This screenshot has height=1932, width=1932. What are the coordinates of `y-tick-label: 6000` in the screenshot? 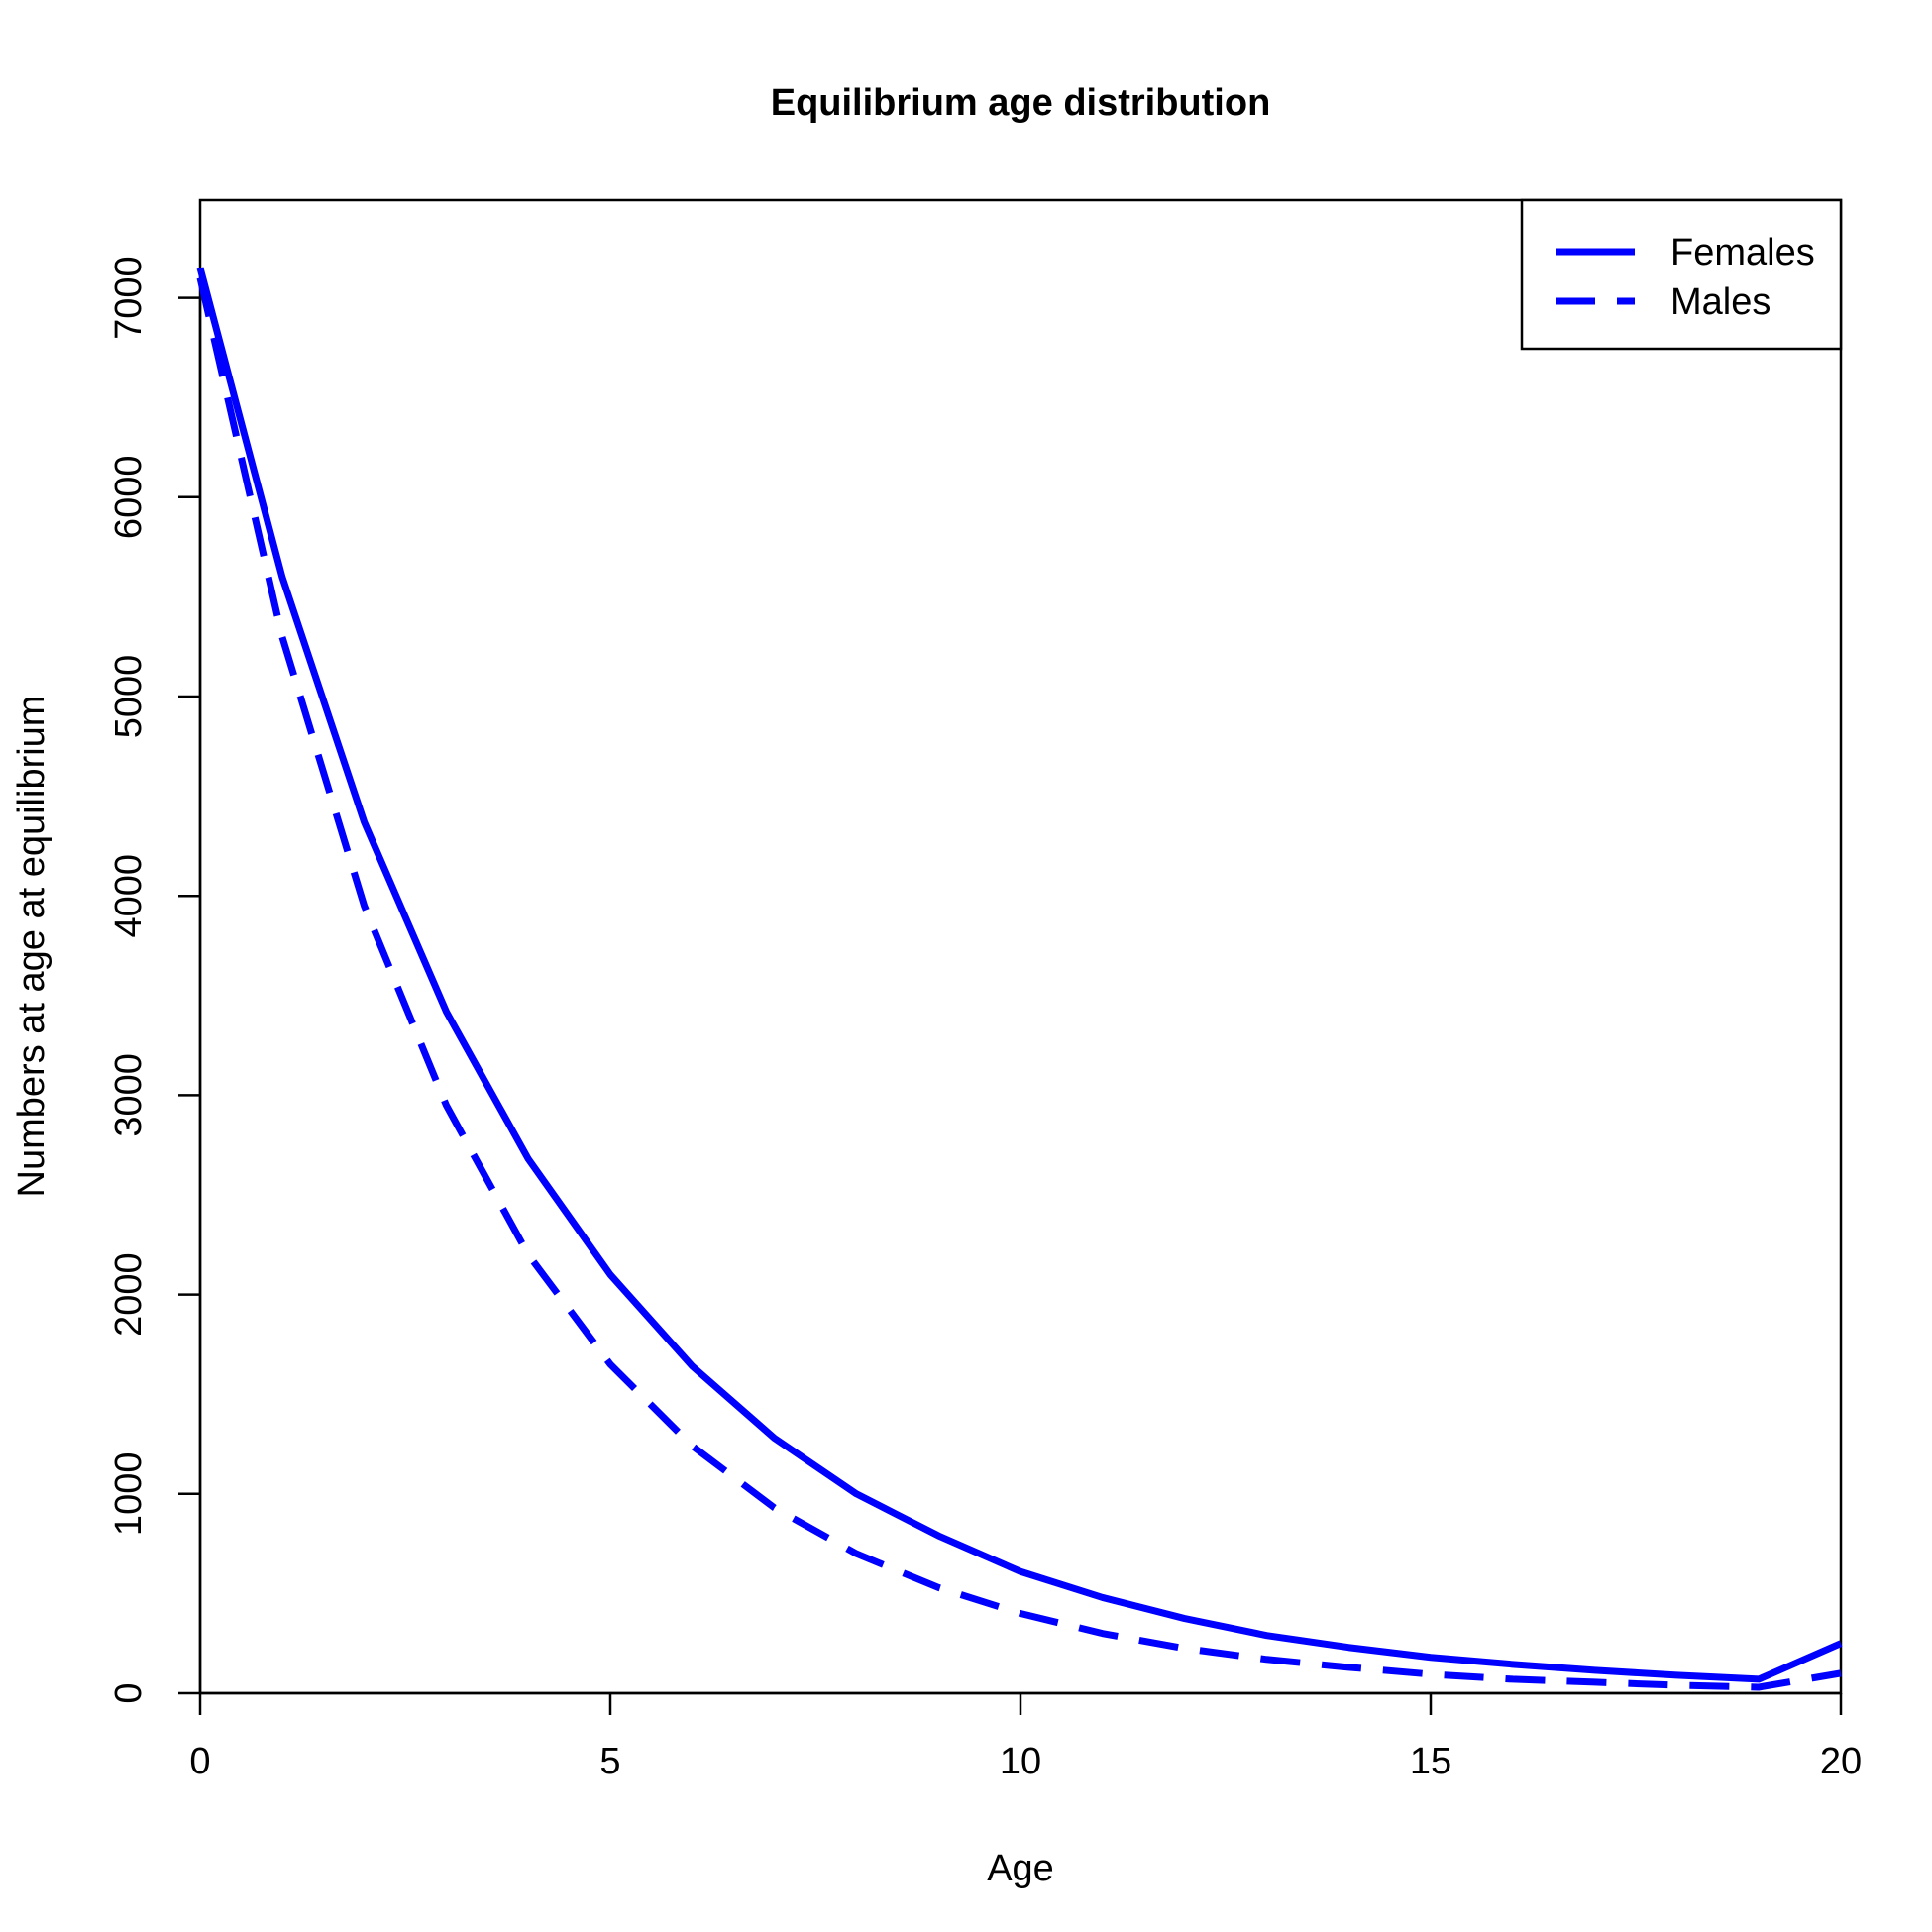 It's located at (129, 498).